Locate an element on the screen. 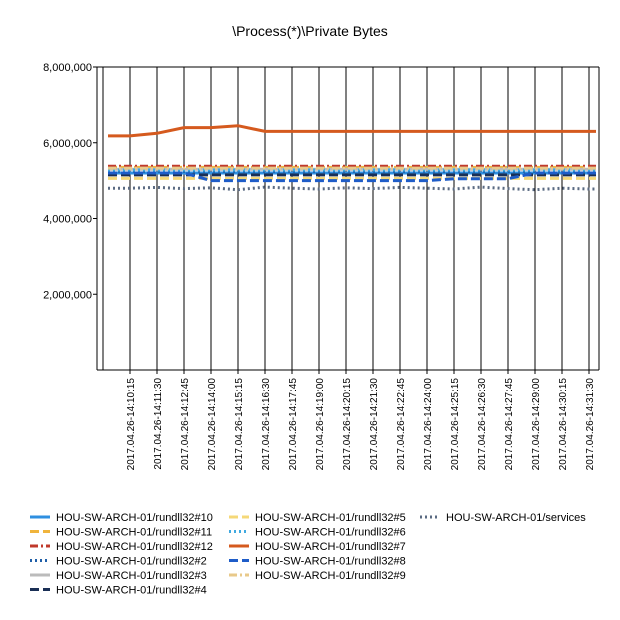  x-tick-label: 2017.04.26-14:19:00 is located at coordinates (320, 424).